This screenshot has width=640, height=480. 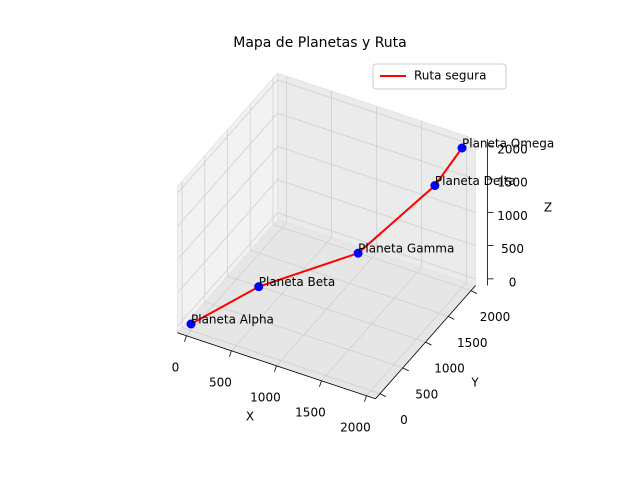 What do you see at coordinates (426, 394) in the screenshot?
I see `y-tick-label: 500` at bounding box center [426, 394].